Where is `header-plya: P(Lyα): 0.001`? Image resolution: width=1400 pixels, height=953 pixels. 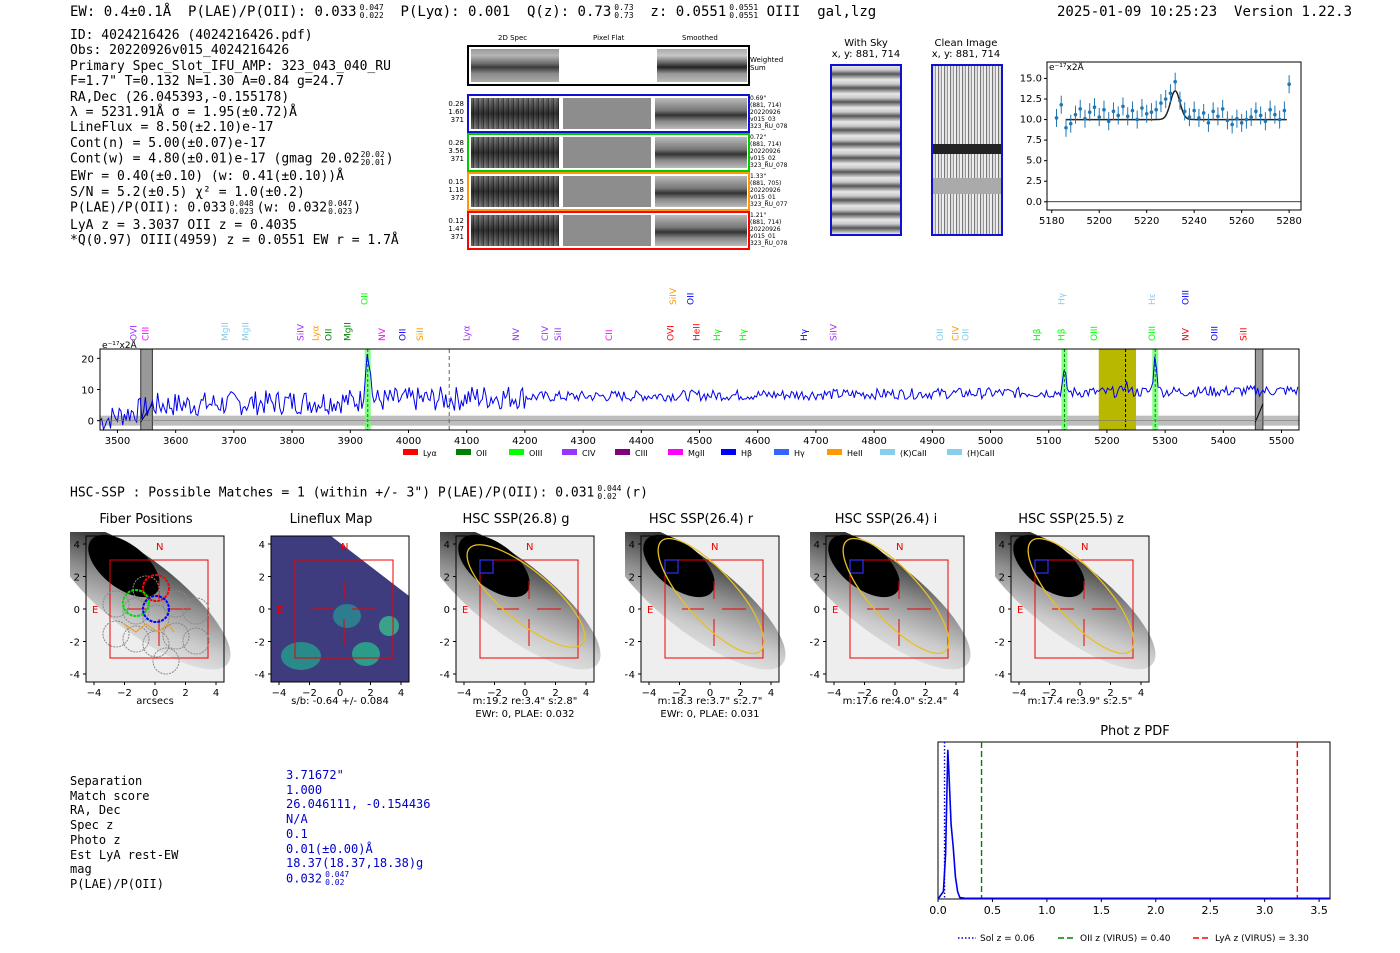 header-plya: P(Lyα): 0.001 is located at coordinates (455, 12).